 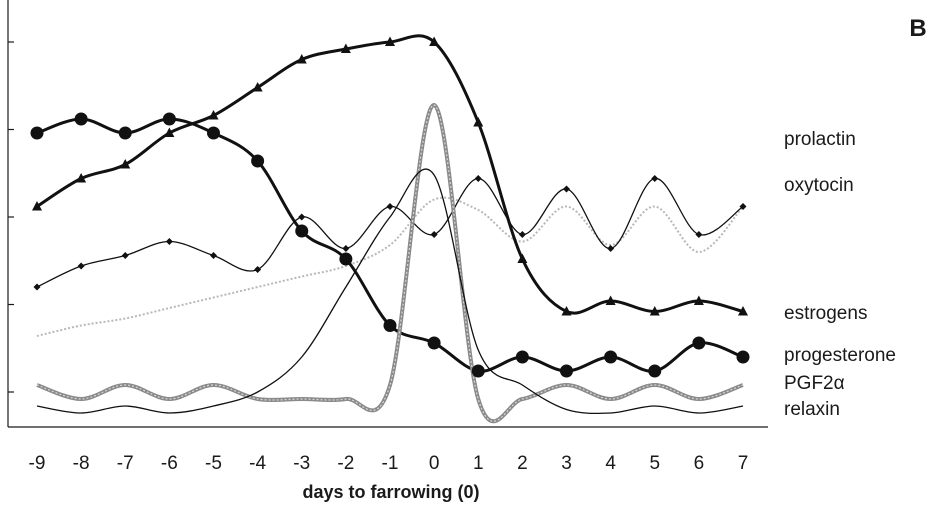 I want to click on x-tick-label: -6, so click(x=169, y=463).